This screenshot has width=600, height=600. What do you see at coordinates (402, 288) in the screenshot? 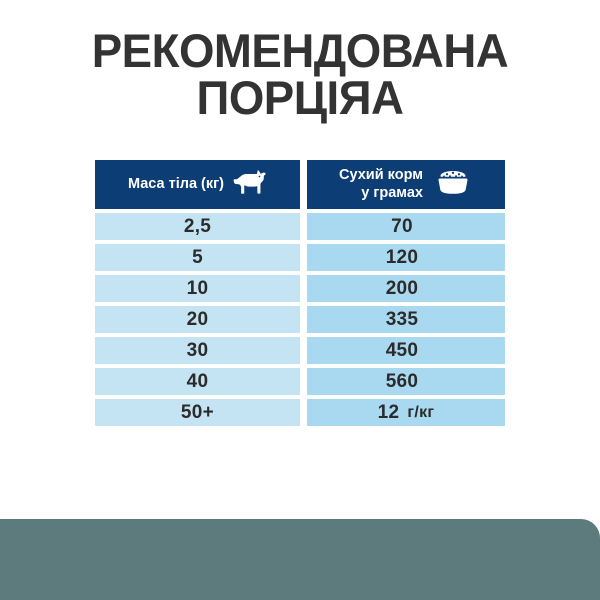
I see `cell-dry-food-value: 200` at bounding box center [402, 288].